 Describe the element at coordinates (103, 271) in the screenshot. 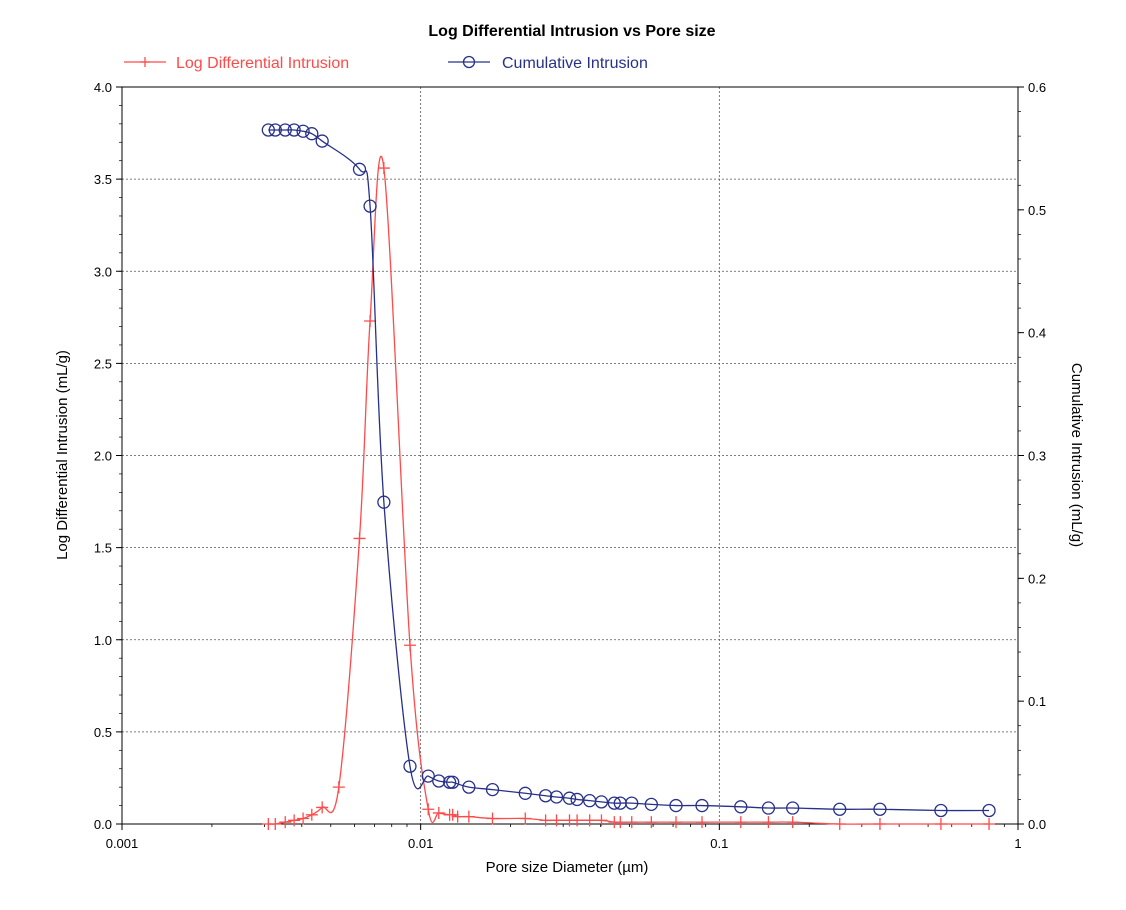

I see `y-left-tick-label: 3.0` at that location.